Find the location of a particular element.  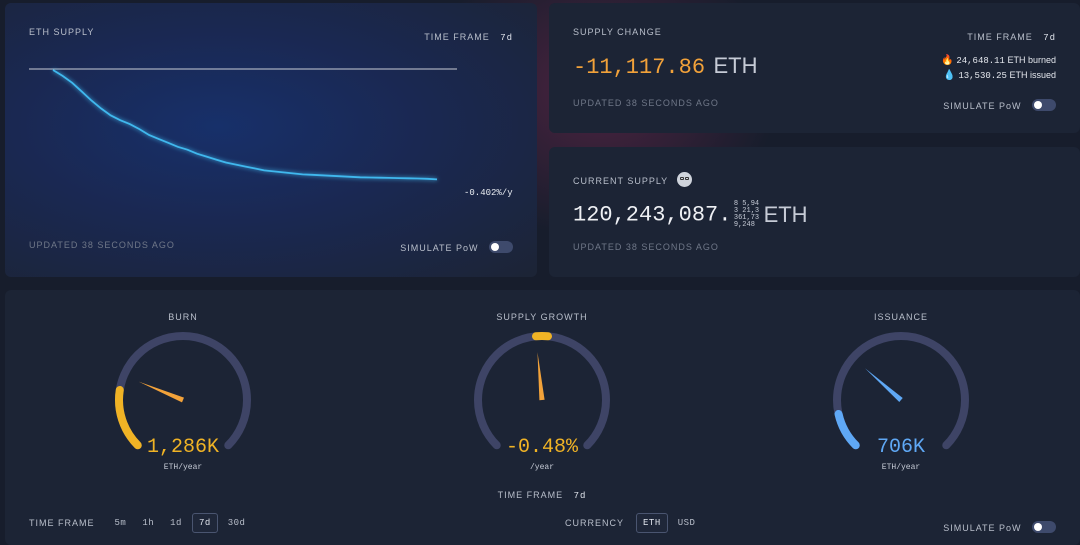

burned-label: ETH burned is located at coordinates (1031, 60).